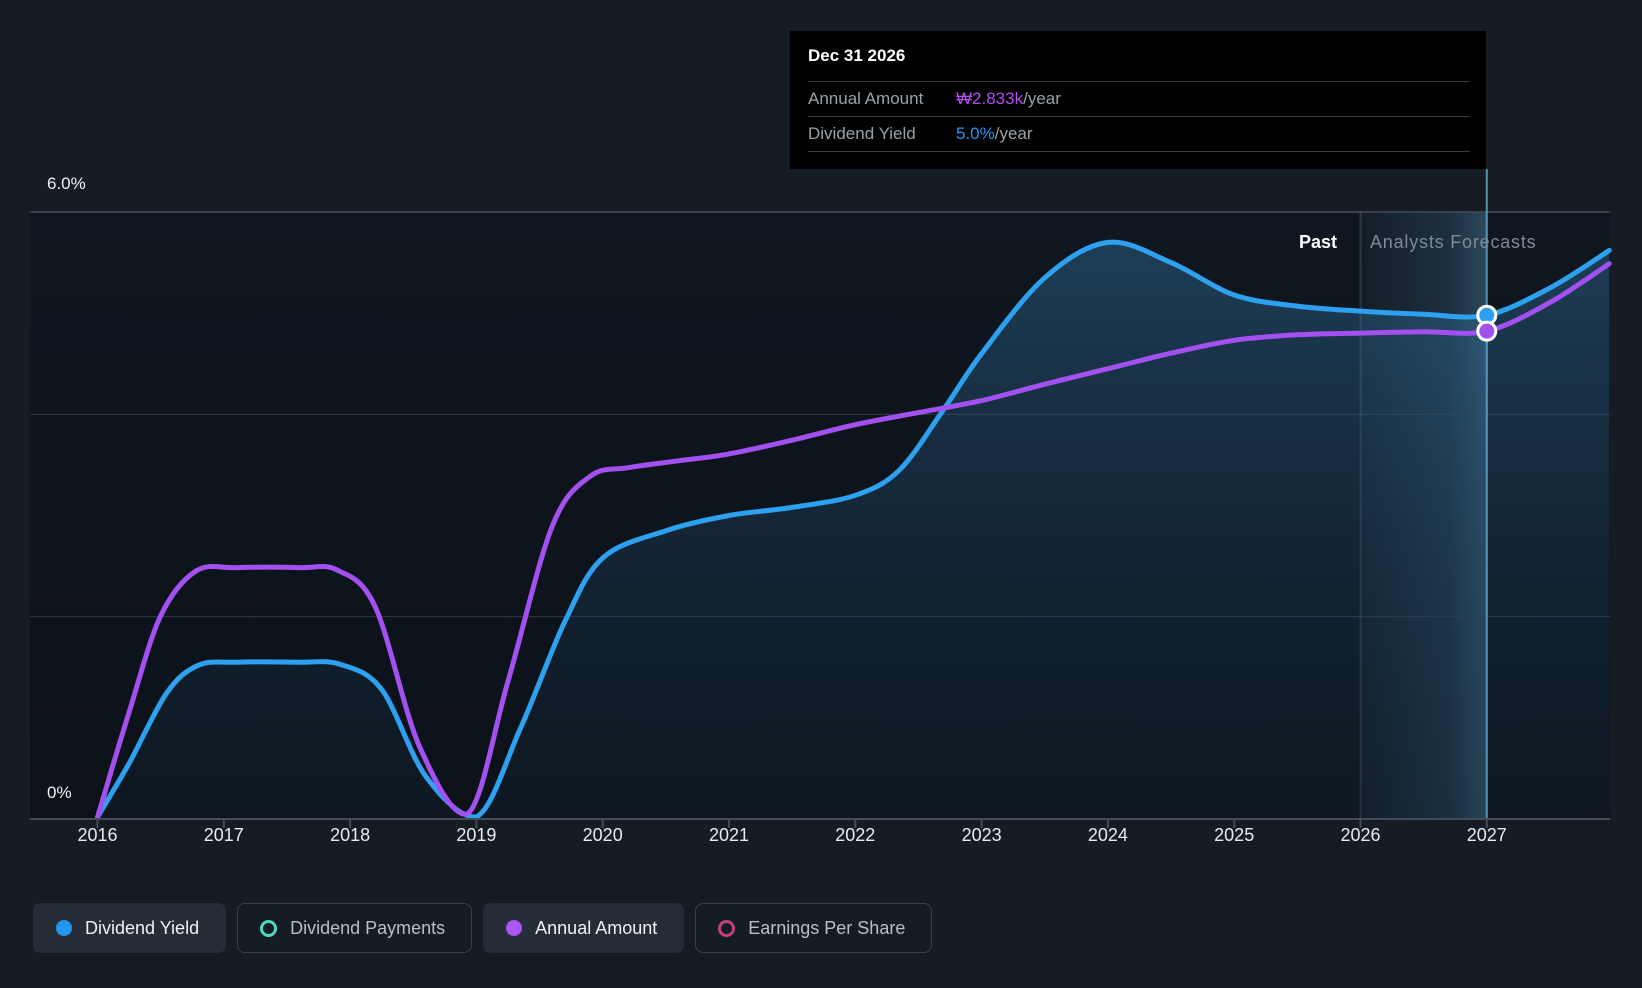 The height and width of the screenshot is (988, 1642). What do you see at coordinates (476, 835) in the screenshot?
I see `x-axis-label-2019: 2019` at bounding box center [476, 835].